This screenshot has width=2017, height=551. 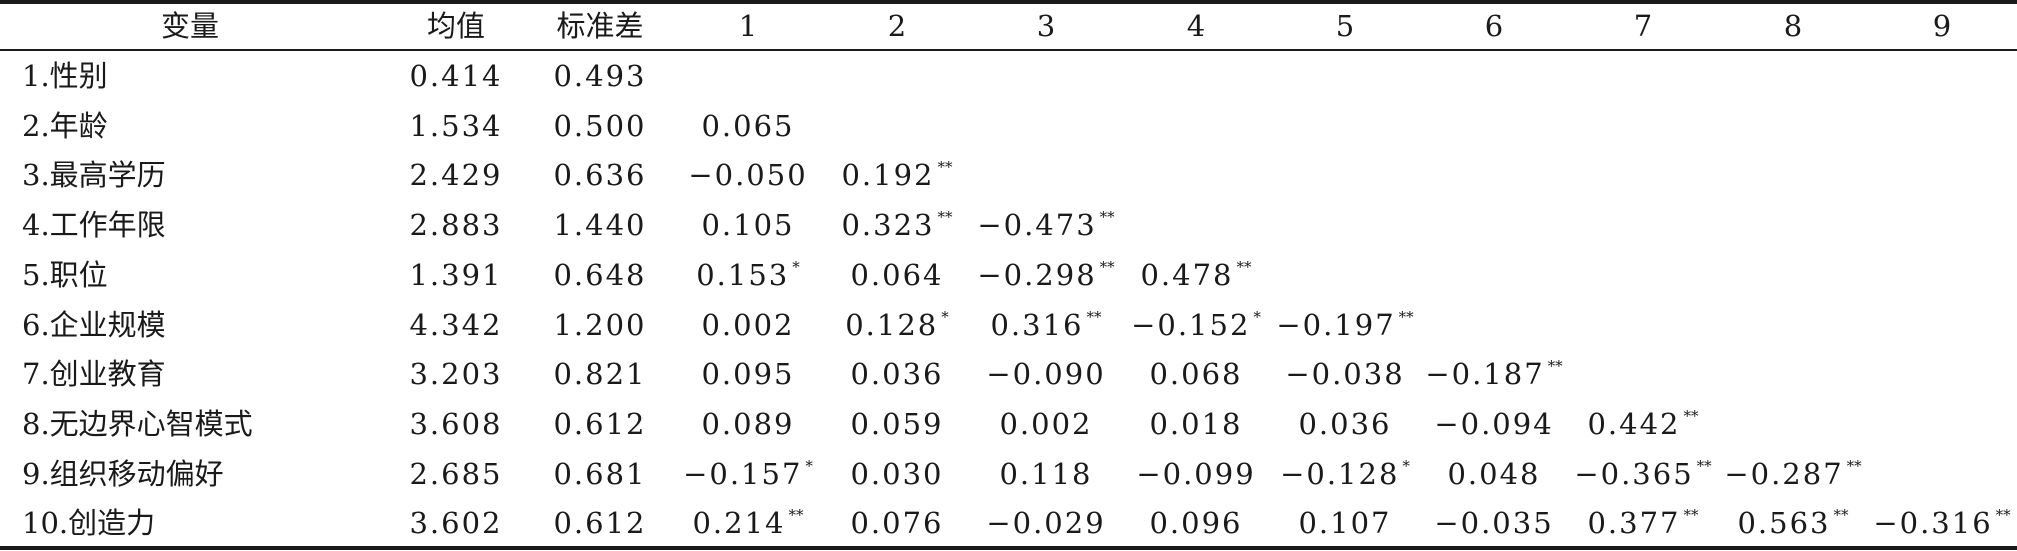 What do you see at coordinates (892, 325) in the screenshot?
I see `correlation-value: 0.128` at bounding box center [892, 325].